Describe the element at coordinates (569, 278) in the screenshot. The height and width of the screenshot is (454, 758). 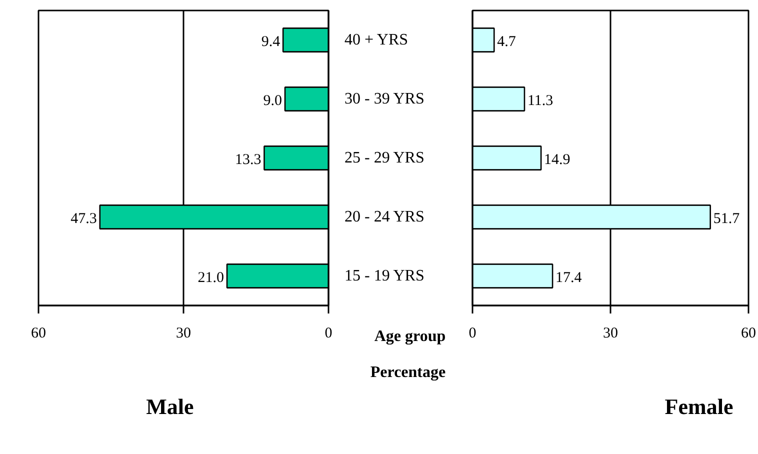
I see `data-label: 17.4` at that location.